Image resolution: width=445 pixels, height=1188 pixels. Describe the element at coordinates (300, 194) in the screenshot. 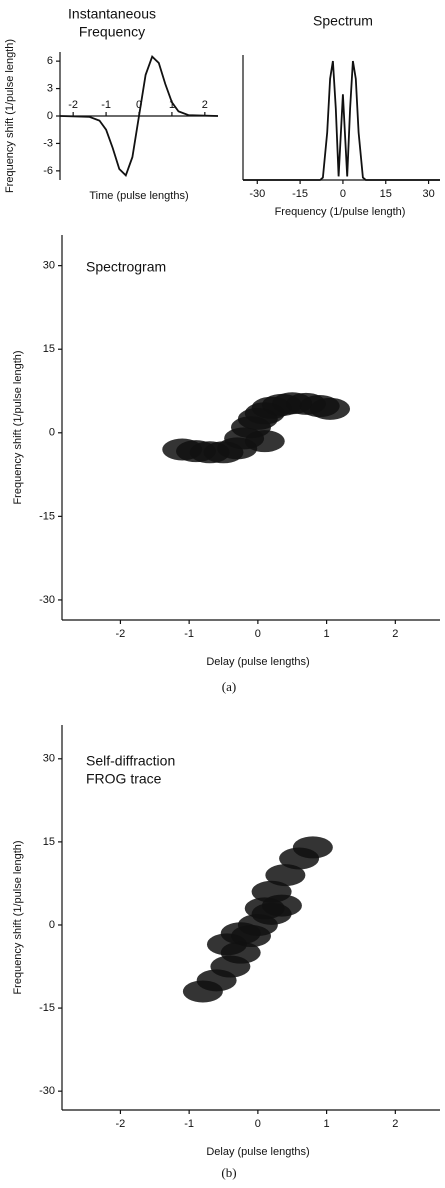

I see `x-tick-label: -15` at that location.